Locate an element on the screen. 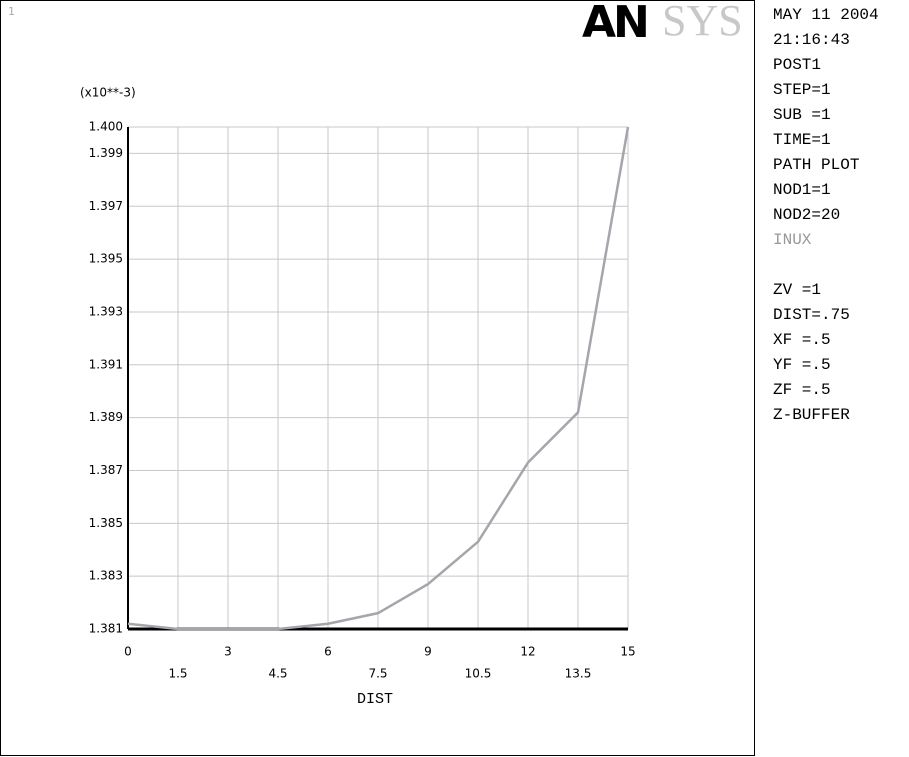  view-line: ZF =.5 is located at coordinates (802, 390).